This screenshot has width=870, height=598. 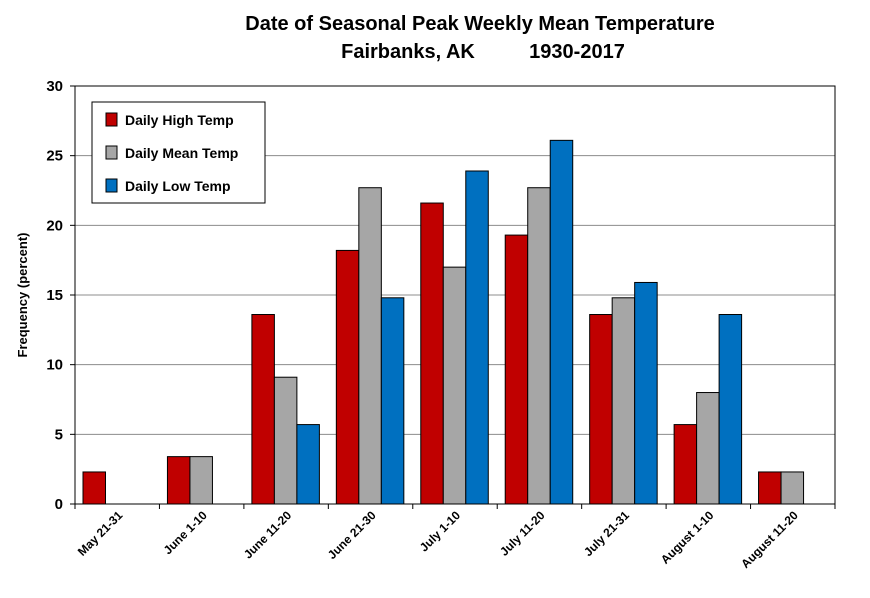 I want to click on x-tick-label: June 1-10, so click(x=185, y=532).